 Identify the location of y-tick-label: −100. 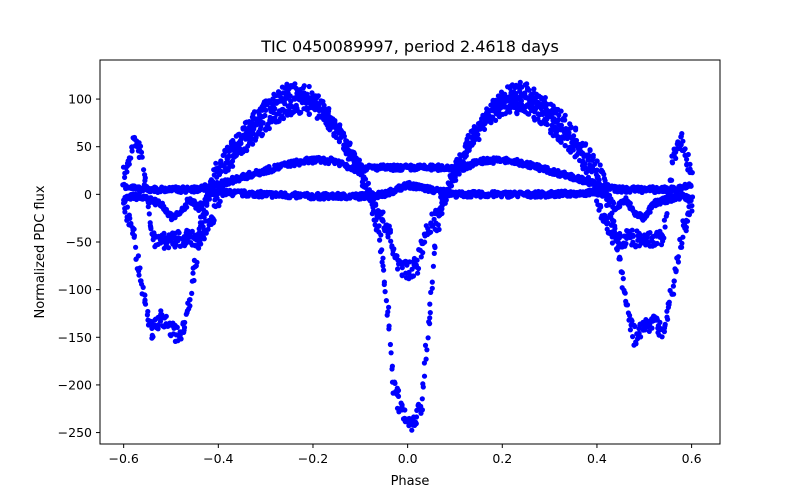
(75, 289).